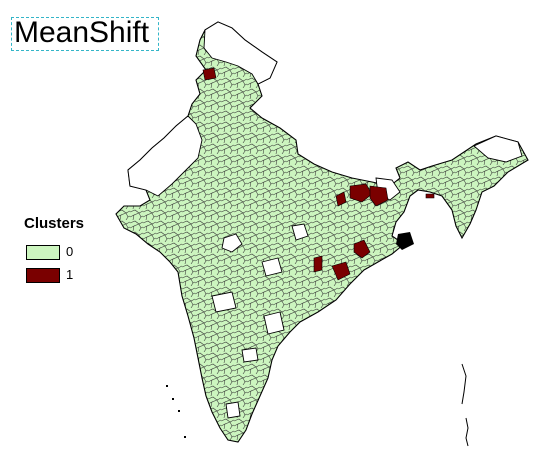 This screenshot has height=451, width=540. What do you see at coordinates (70, 274) in the screenshot?
I see `legend-label-1: 1` at bounding box center [70, 274].